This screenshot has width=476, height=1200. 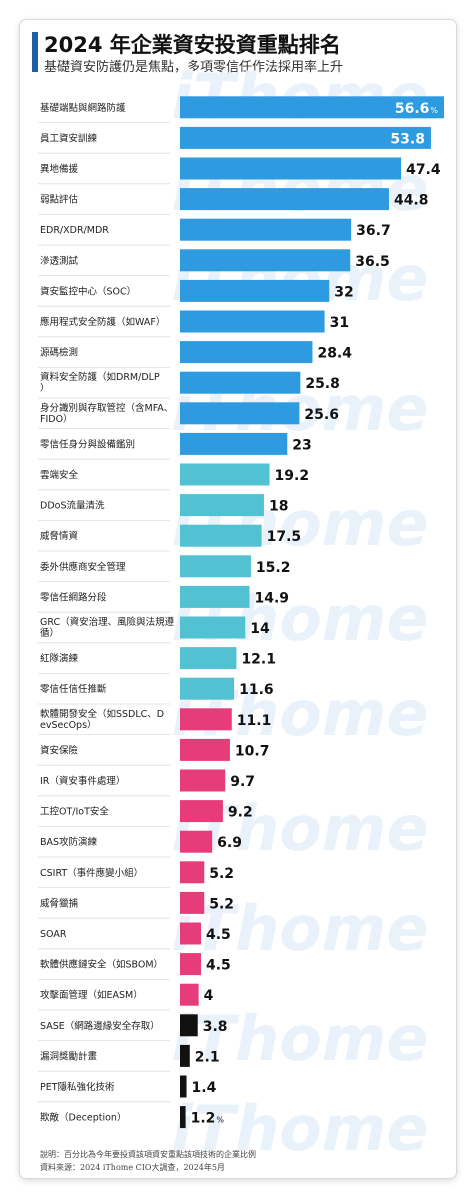 What do you see at coordinates (91, 873) in the screenshot?
I see `category-label: CSIRT（事件應變小組）` at bounding box center [91, 873].